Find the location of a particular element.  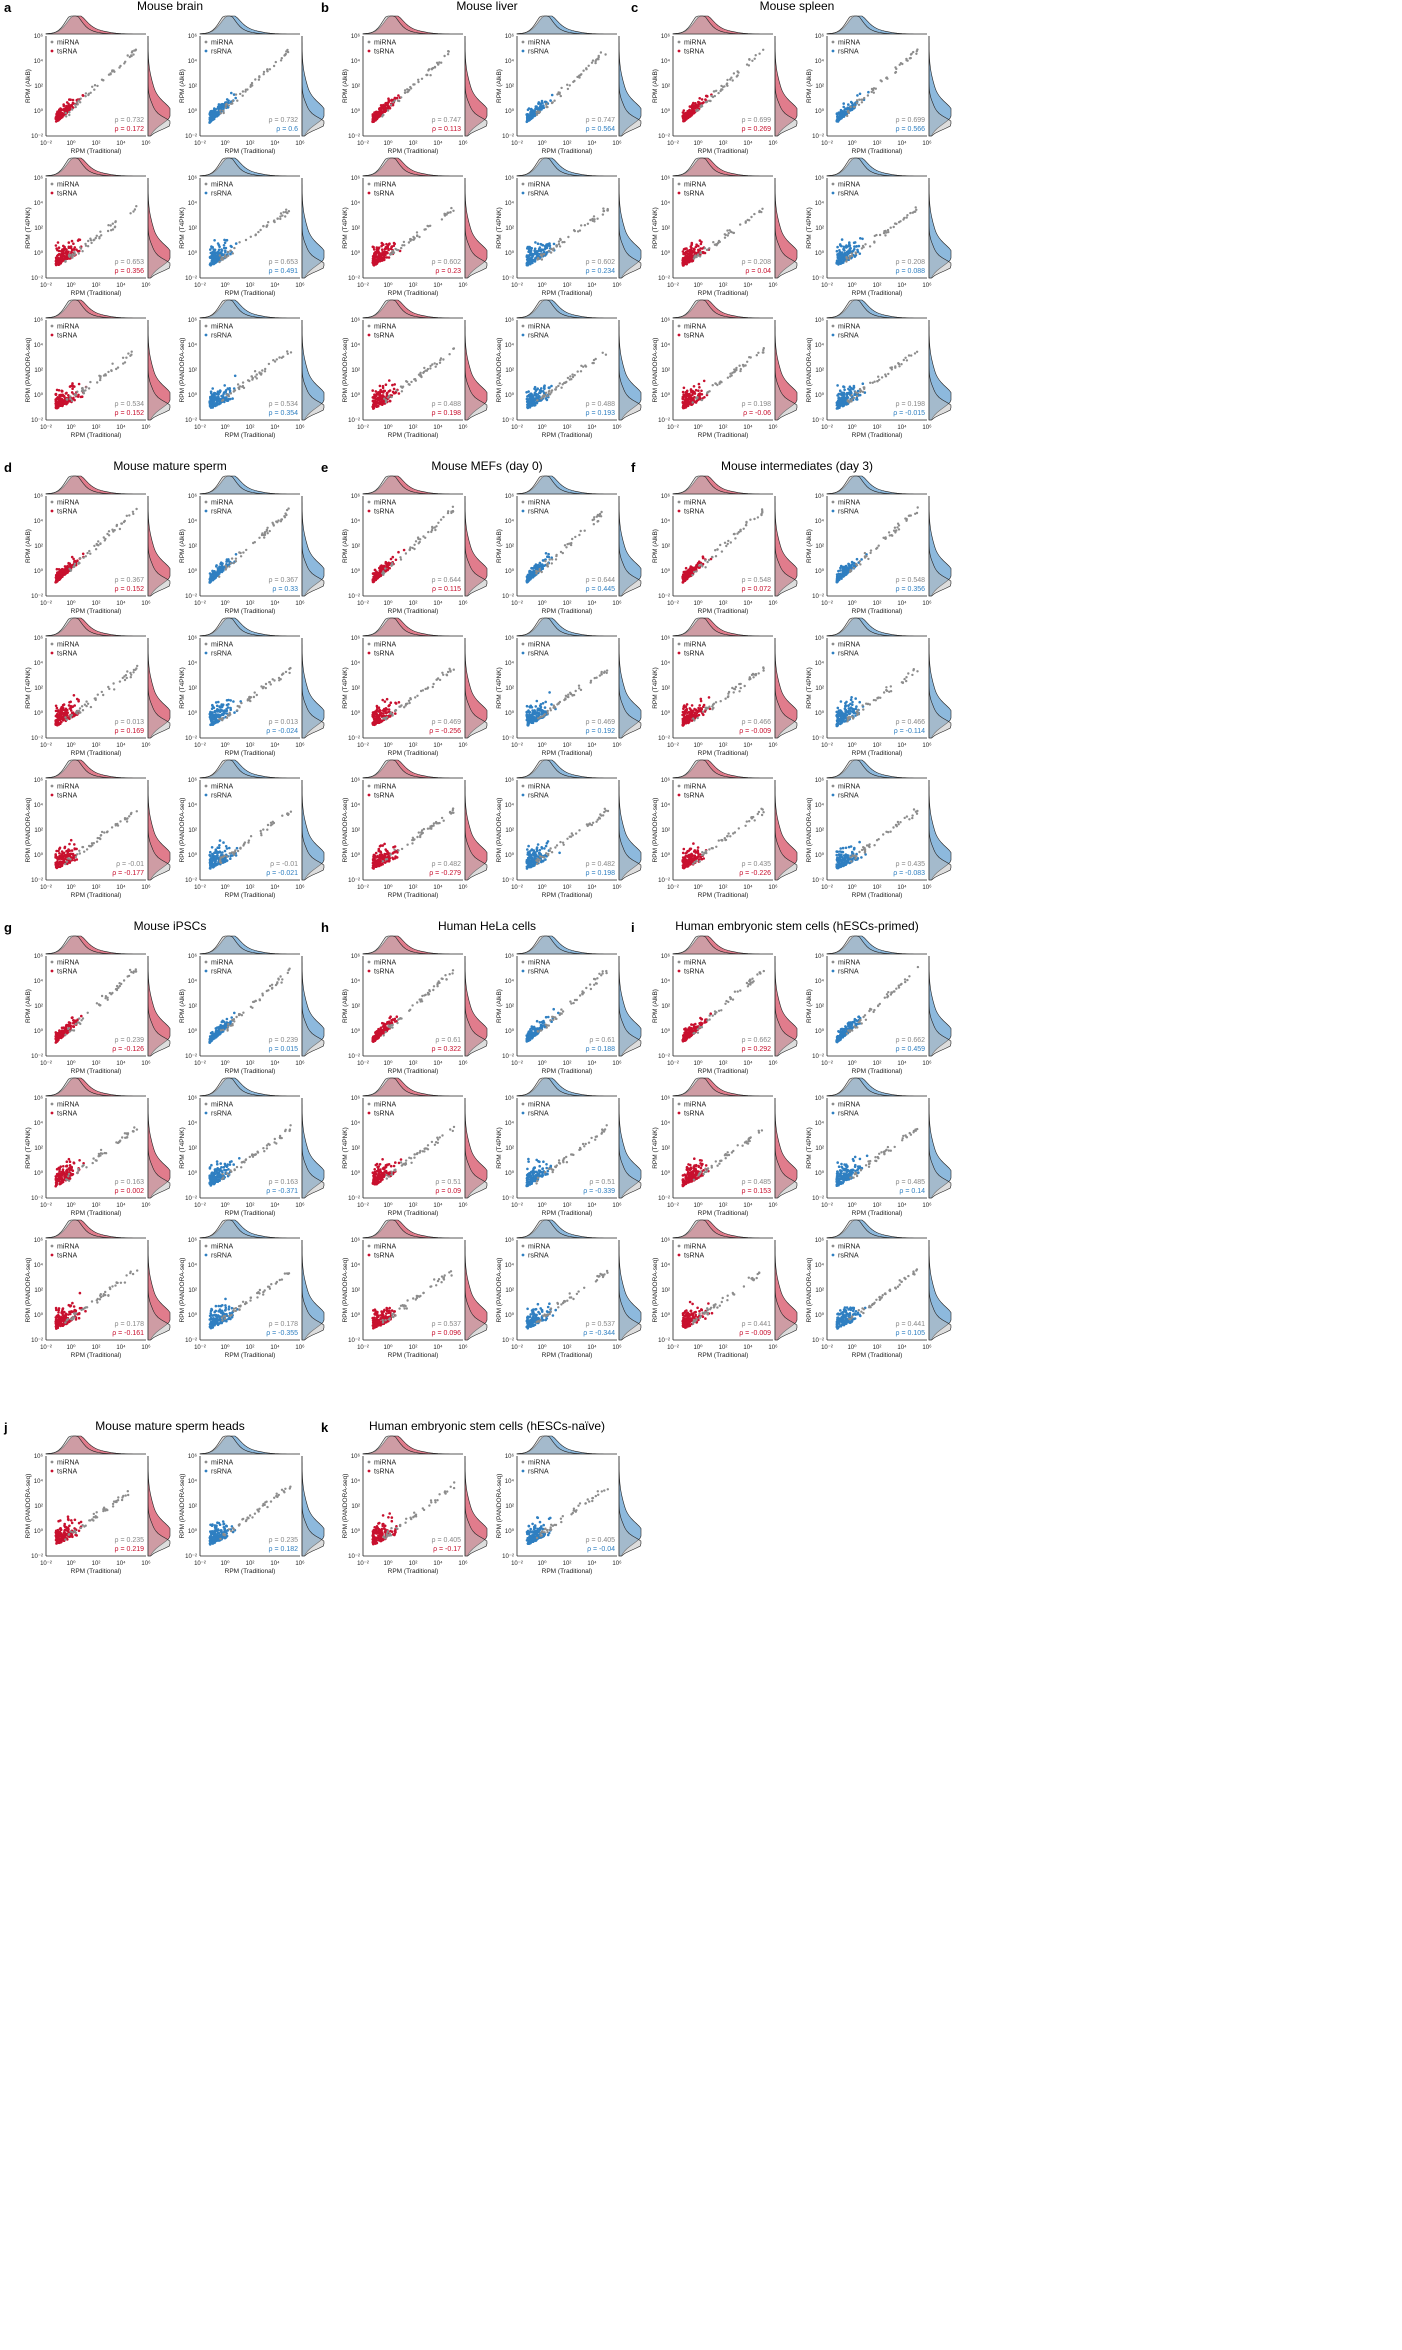

side-density-mirna is located at coordinates (159, 228).